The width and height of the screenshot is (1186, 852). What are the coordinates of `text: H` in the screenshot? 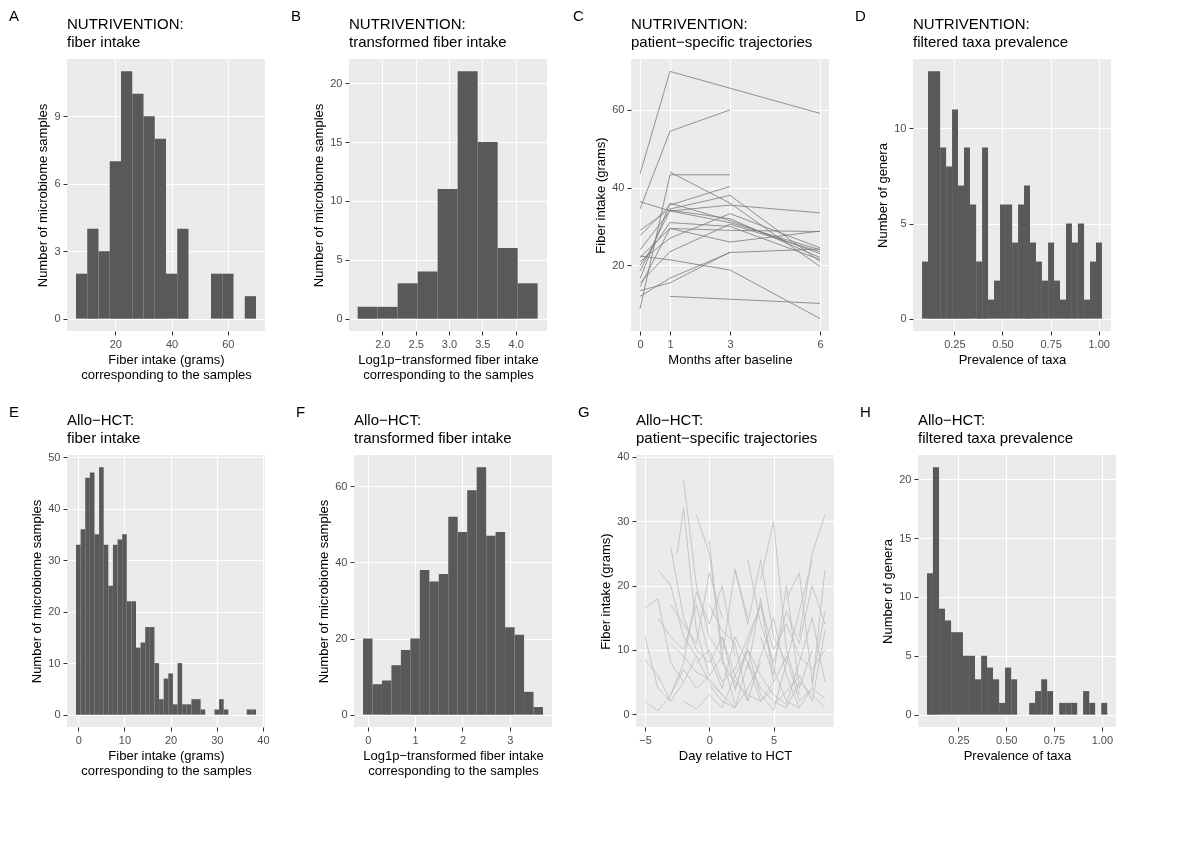 It's located at (865, 411).